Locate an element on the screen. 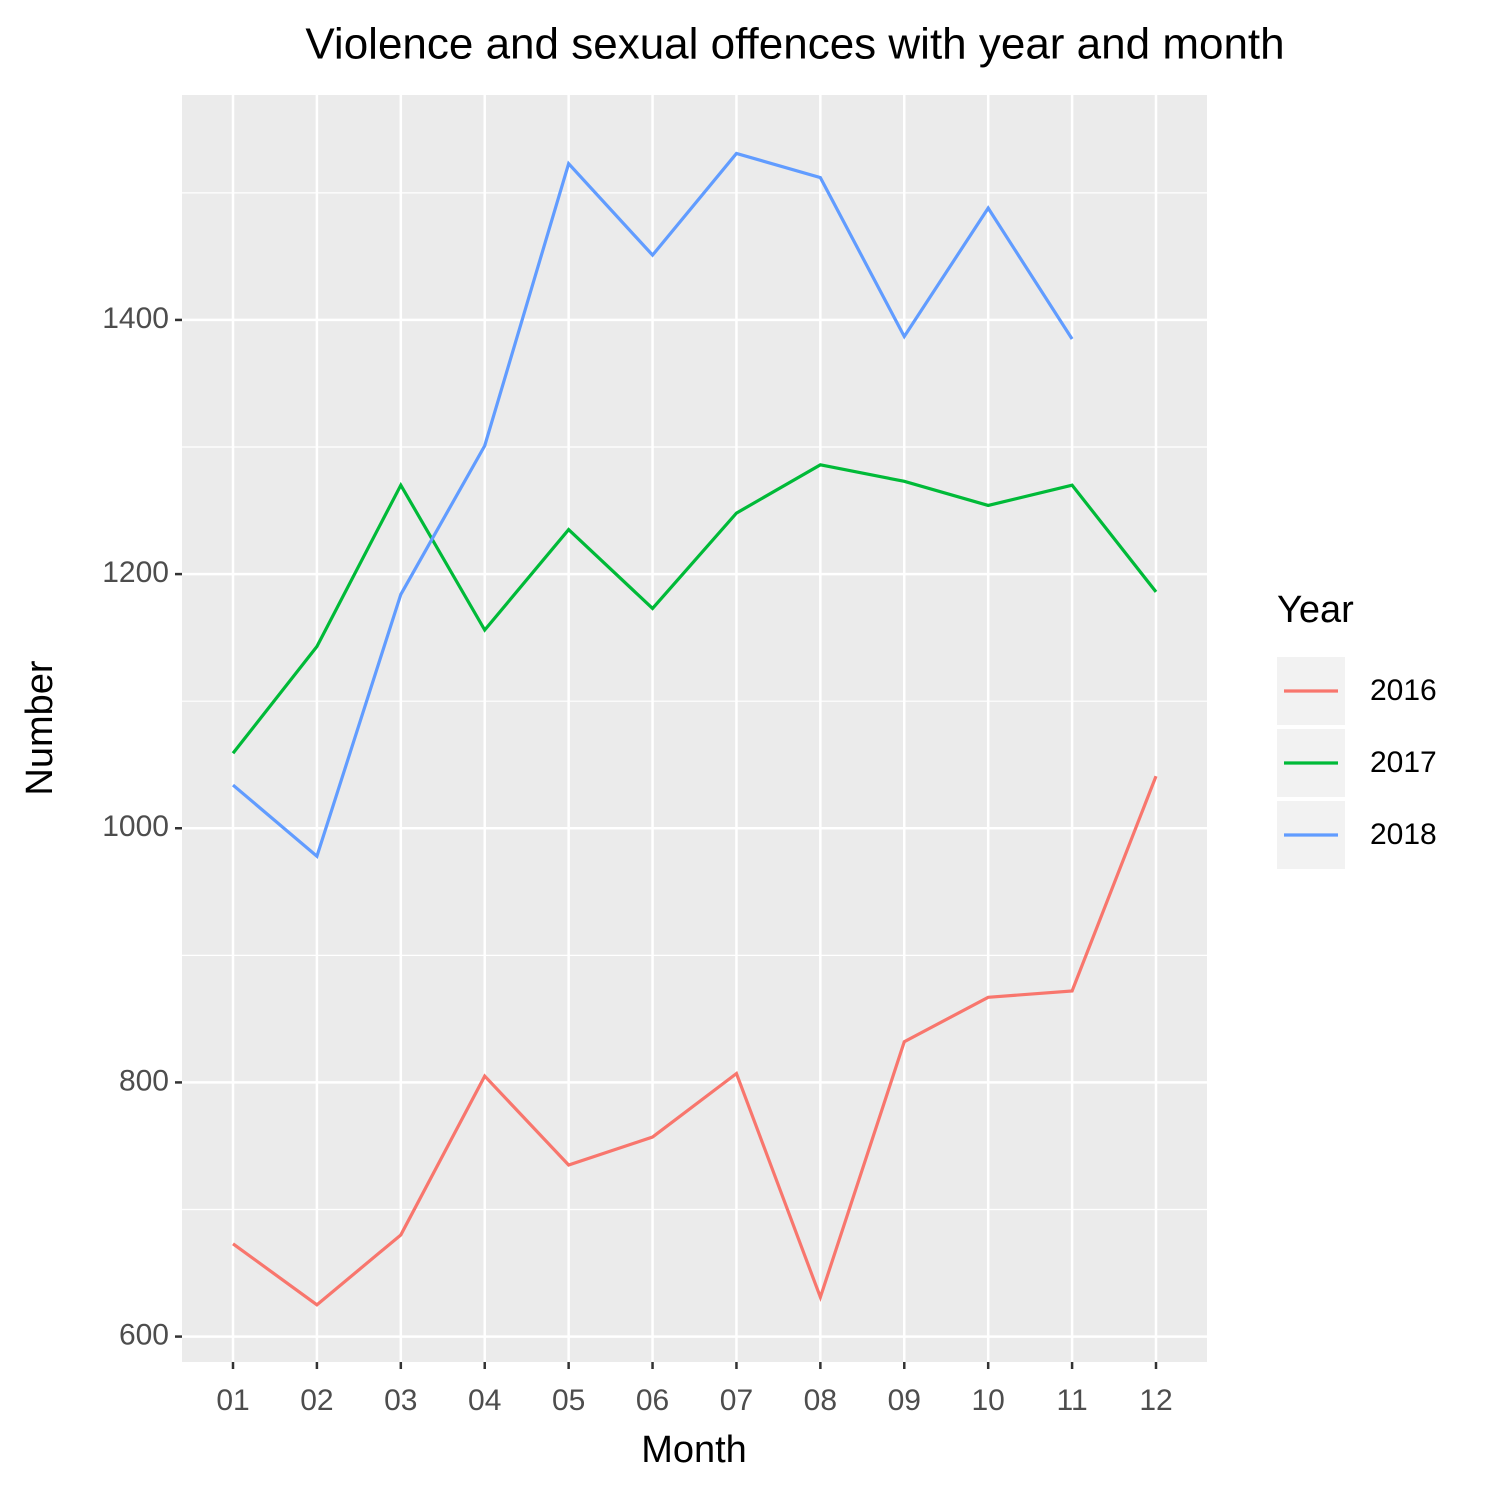 This screenshot has width=1500, height=1500. x-tick-label: 08 is located at coordinates (820, 1400).